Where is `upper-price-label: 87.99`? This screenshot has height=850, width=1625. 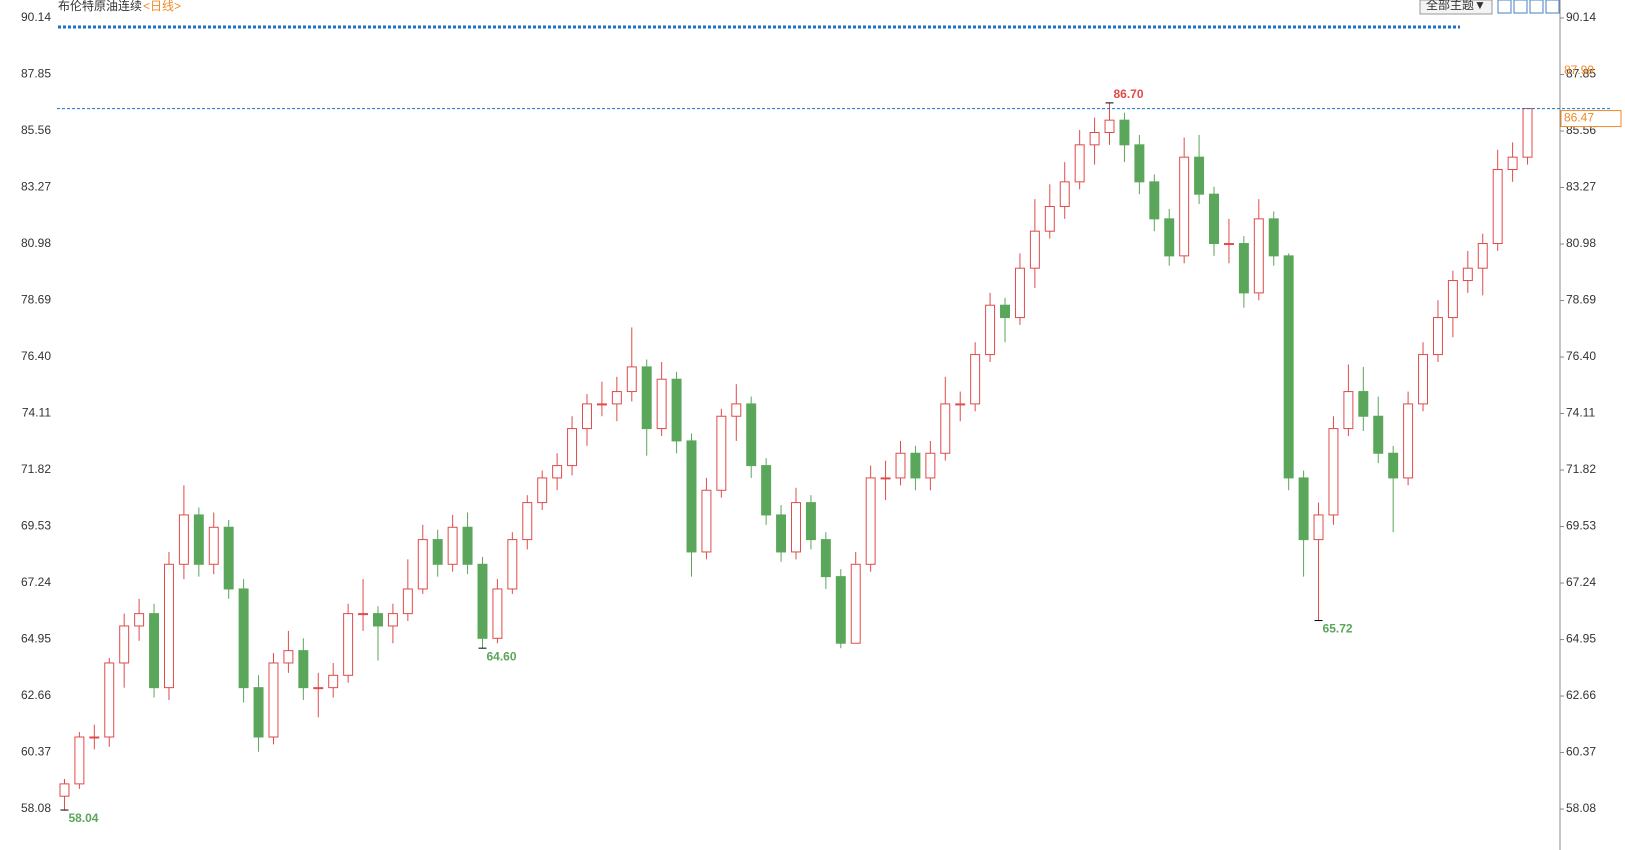
upper-price-label: 87.99 is located at coordinates (1579, 70).